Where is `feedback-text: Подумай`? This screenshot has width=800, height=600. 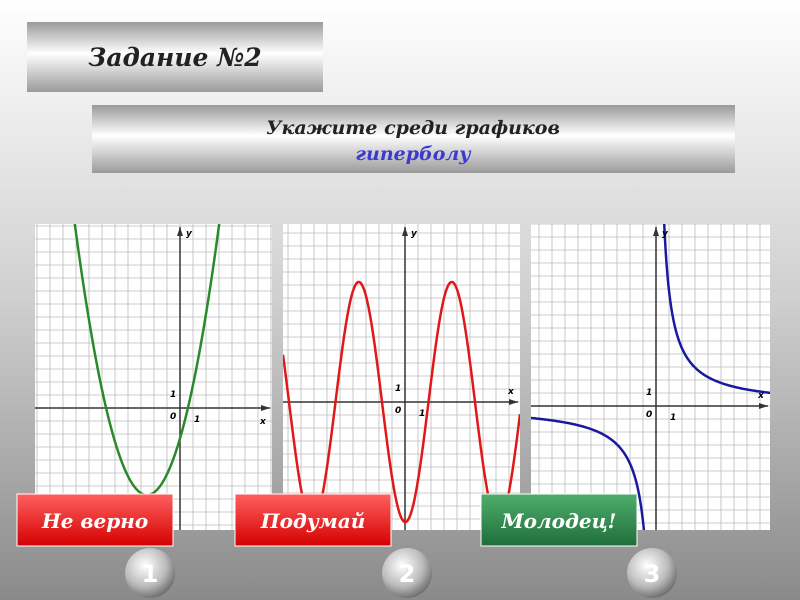 feedback-text: Подумай is located at coordinates (313, 521).